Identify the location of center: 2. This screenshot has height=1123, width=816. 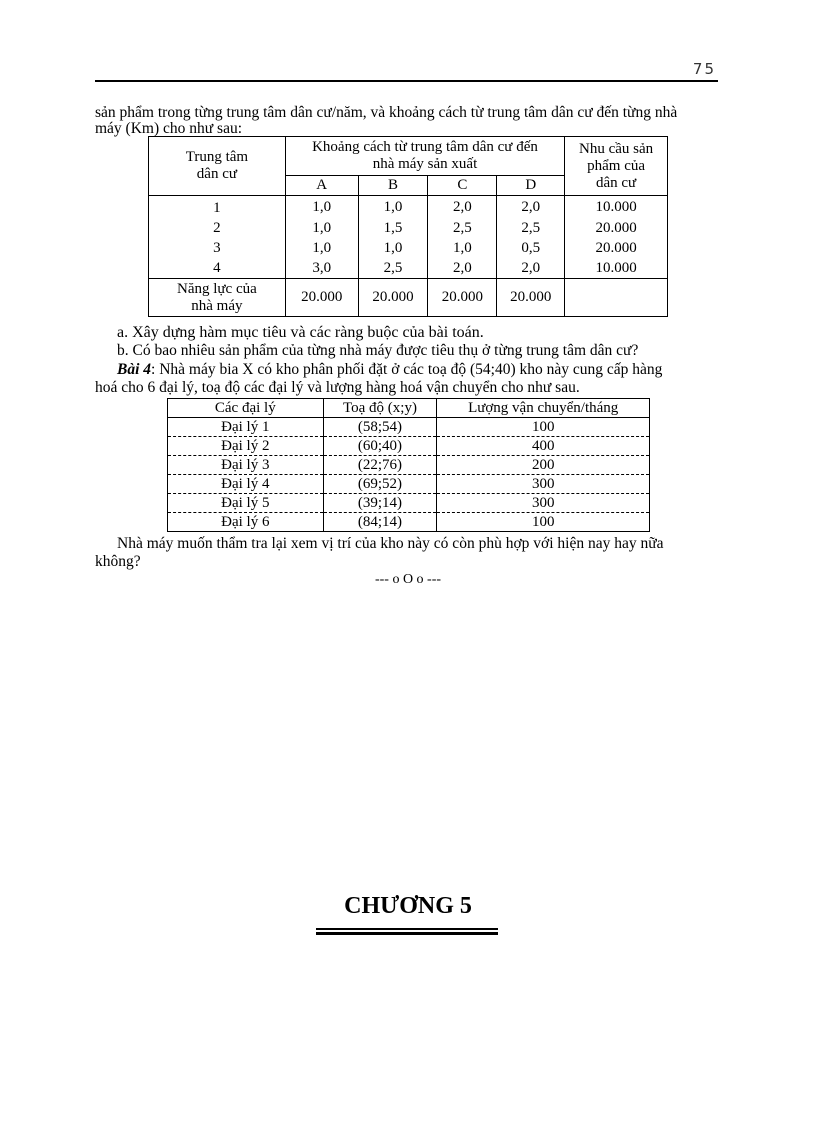
(217, 228).